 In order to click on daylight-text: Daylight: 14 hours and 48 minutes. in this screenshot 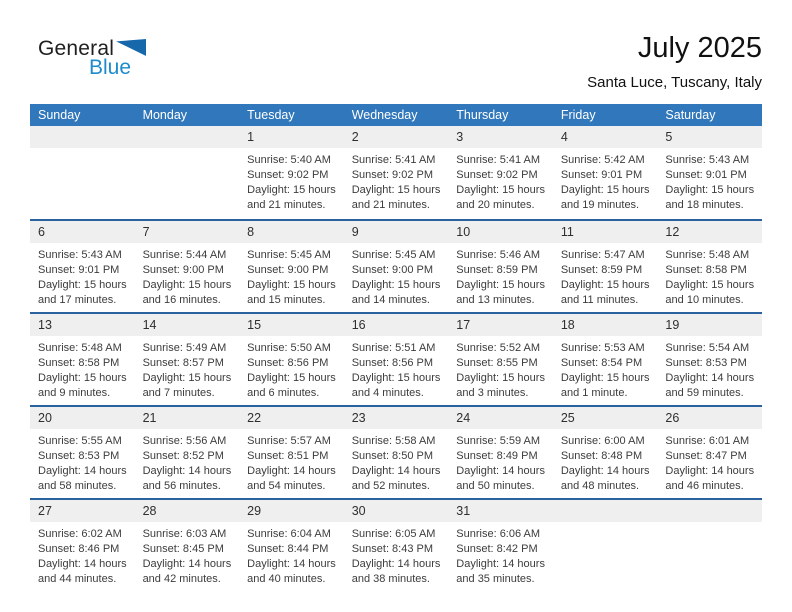, I will do `click(605, 478)`.